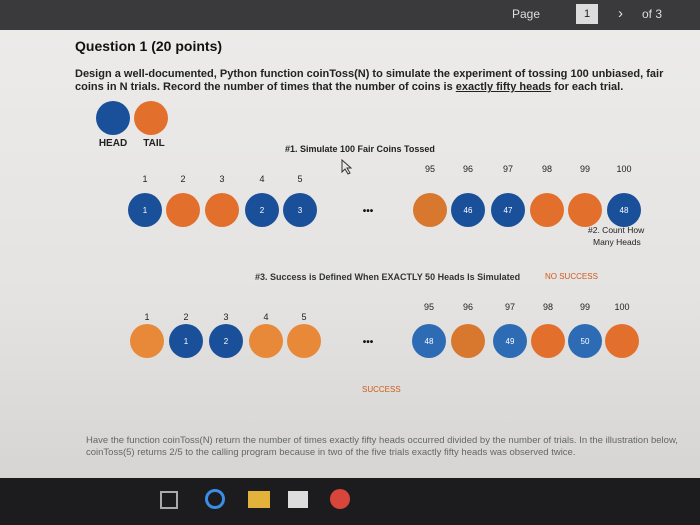 The height and width of the screenshot is (525, 700). Describe the element at coordinates (360, 149) in the screenshot. I see `step-1: #1. Simulate 100 Fair Coins Tossed` at that location.